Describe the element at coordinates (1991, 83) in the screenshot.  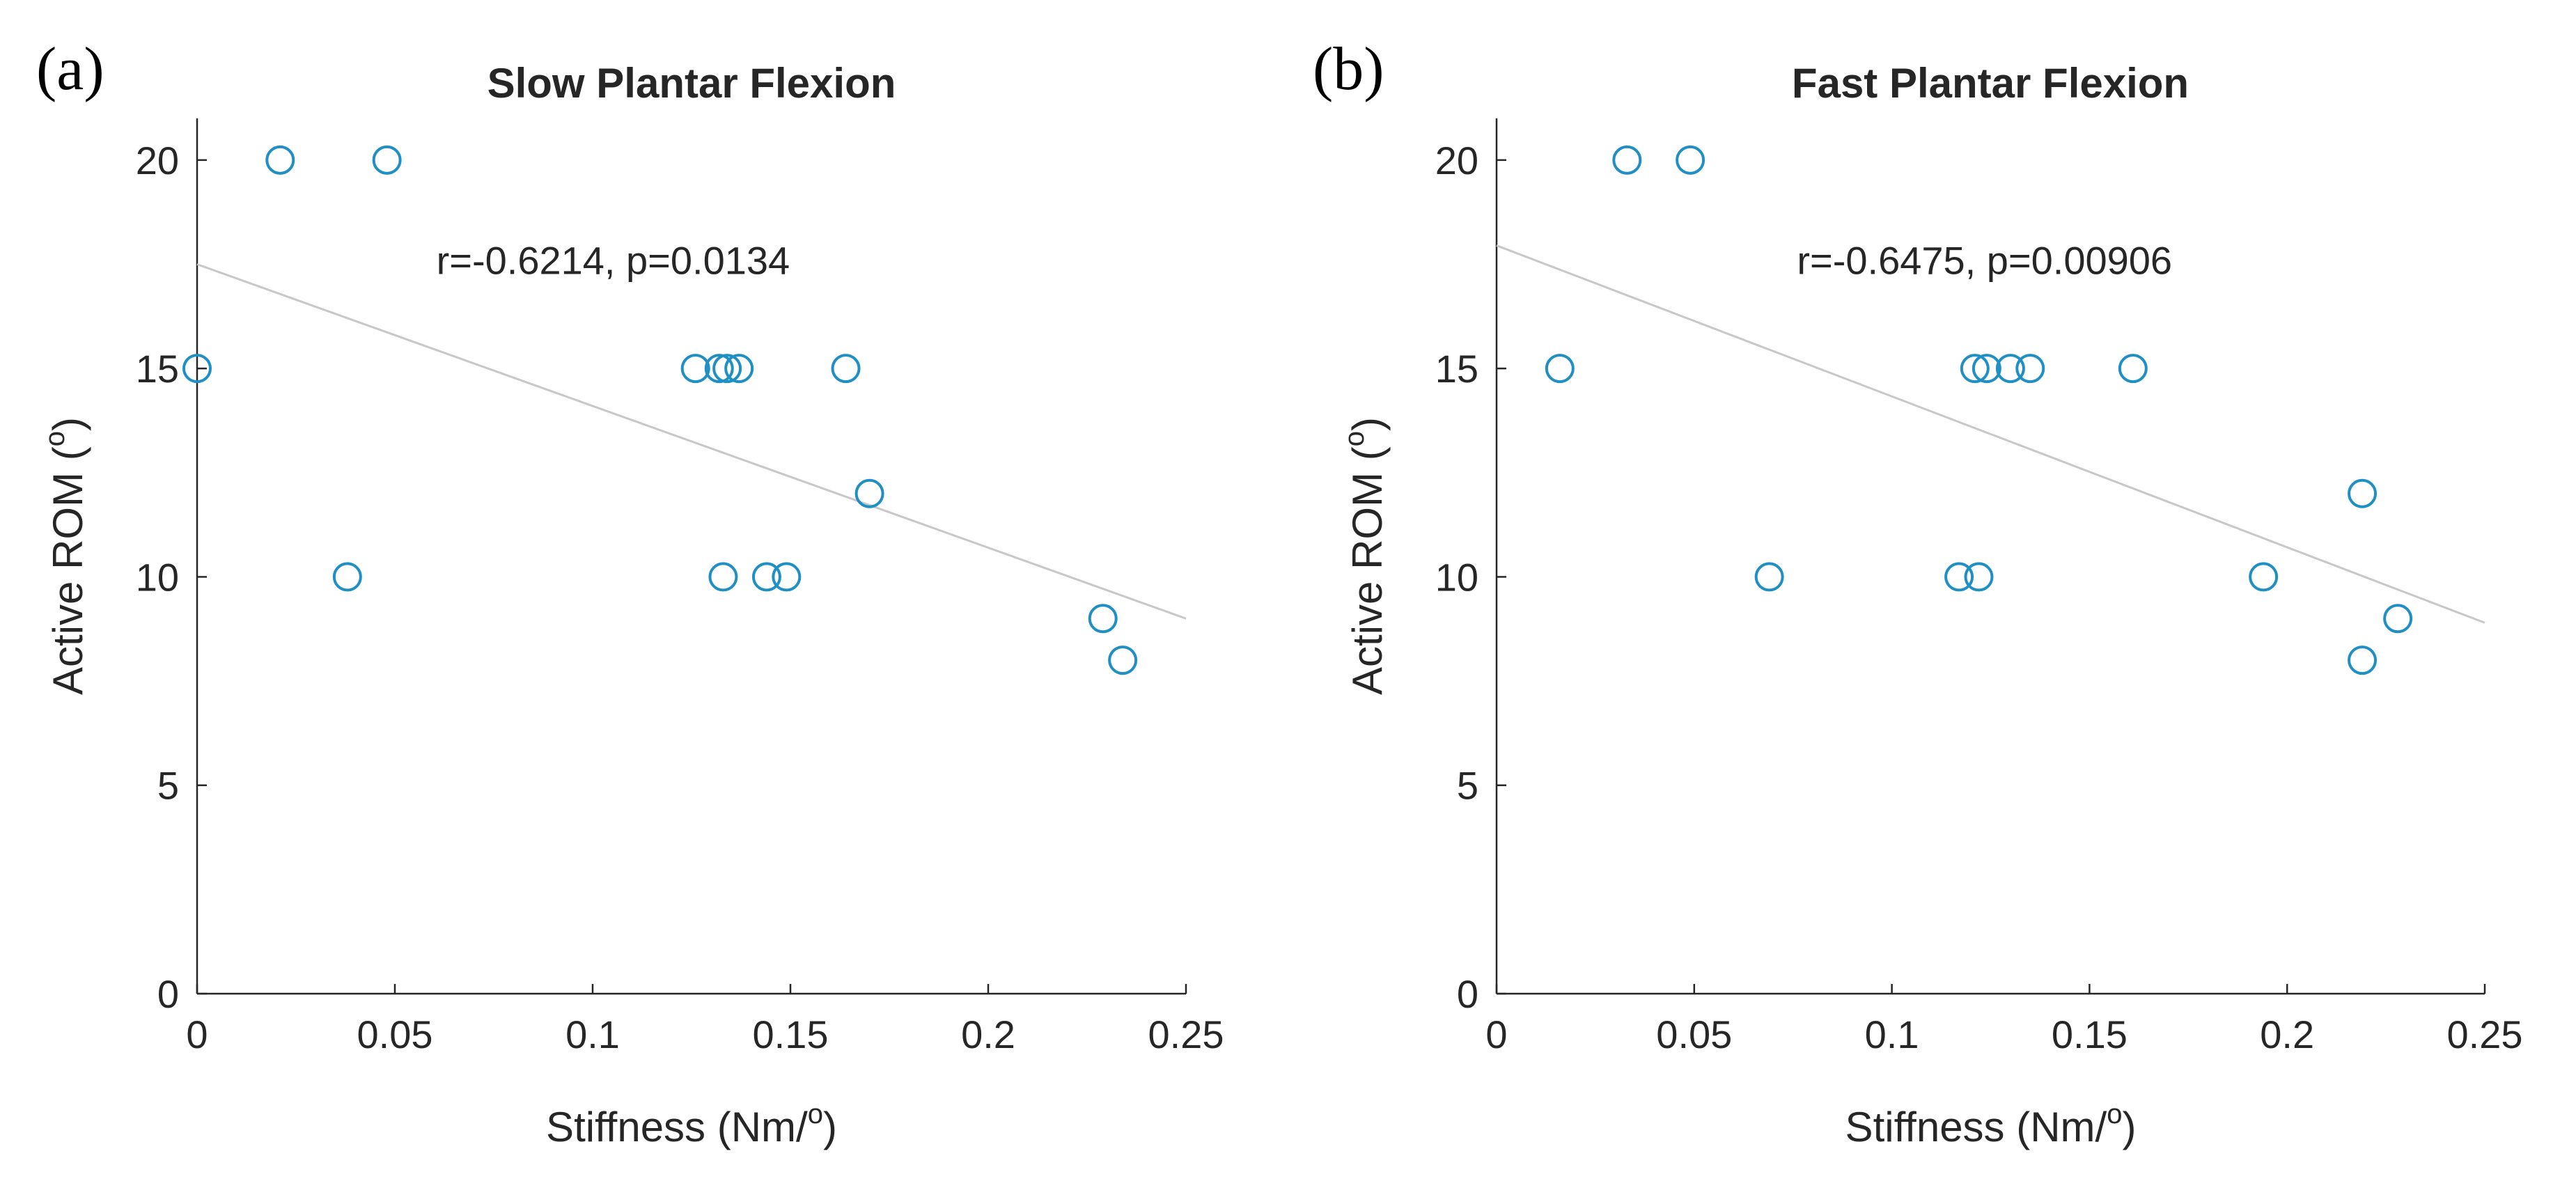
I see `chart-title: Fast Plantar Flexion` at that location.